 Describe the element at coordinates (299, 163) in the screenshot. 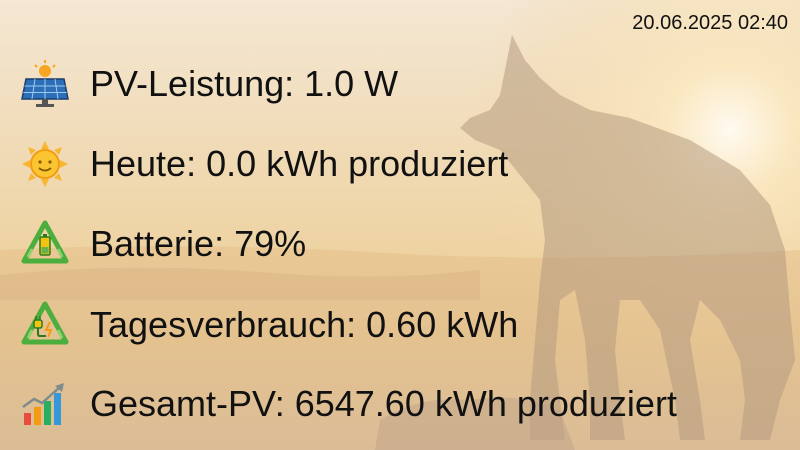

I see `today-production-text: Heute: 0.0 kWh produziert` at that location.